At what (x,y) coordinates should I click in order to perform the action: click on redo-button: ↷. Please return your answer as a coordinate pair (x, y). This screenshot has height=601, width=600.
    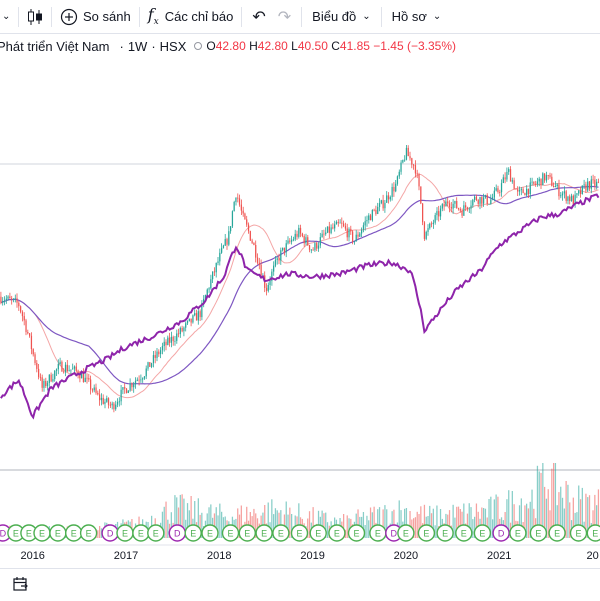
    Looking at the image, I should click on (286, 16).